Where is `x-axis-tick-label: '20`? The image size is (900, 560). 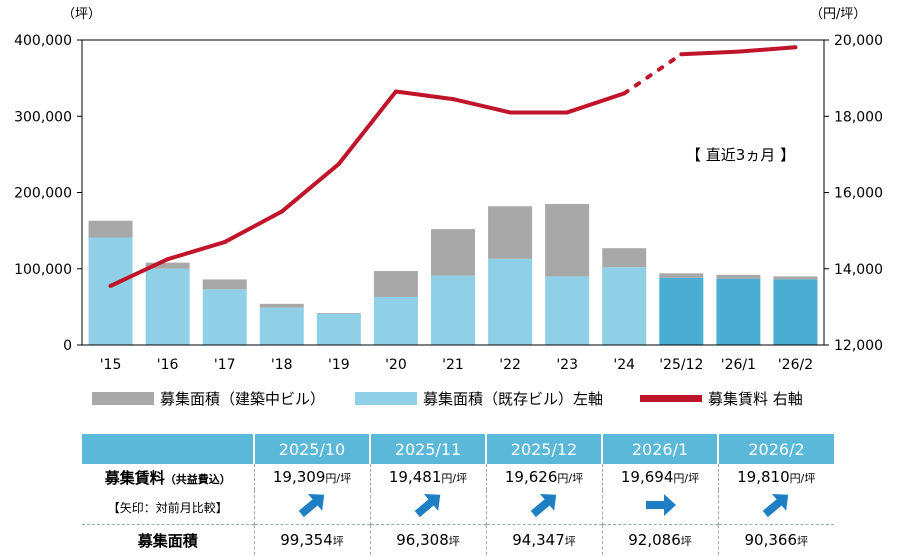
x-axis-tick-label: '20 is located at coordinates (396, 365).